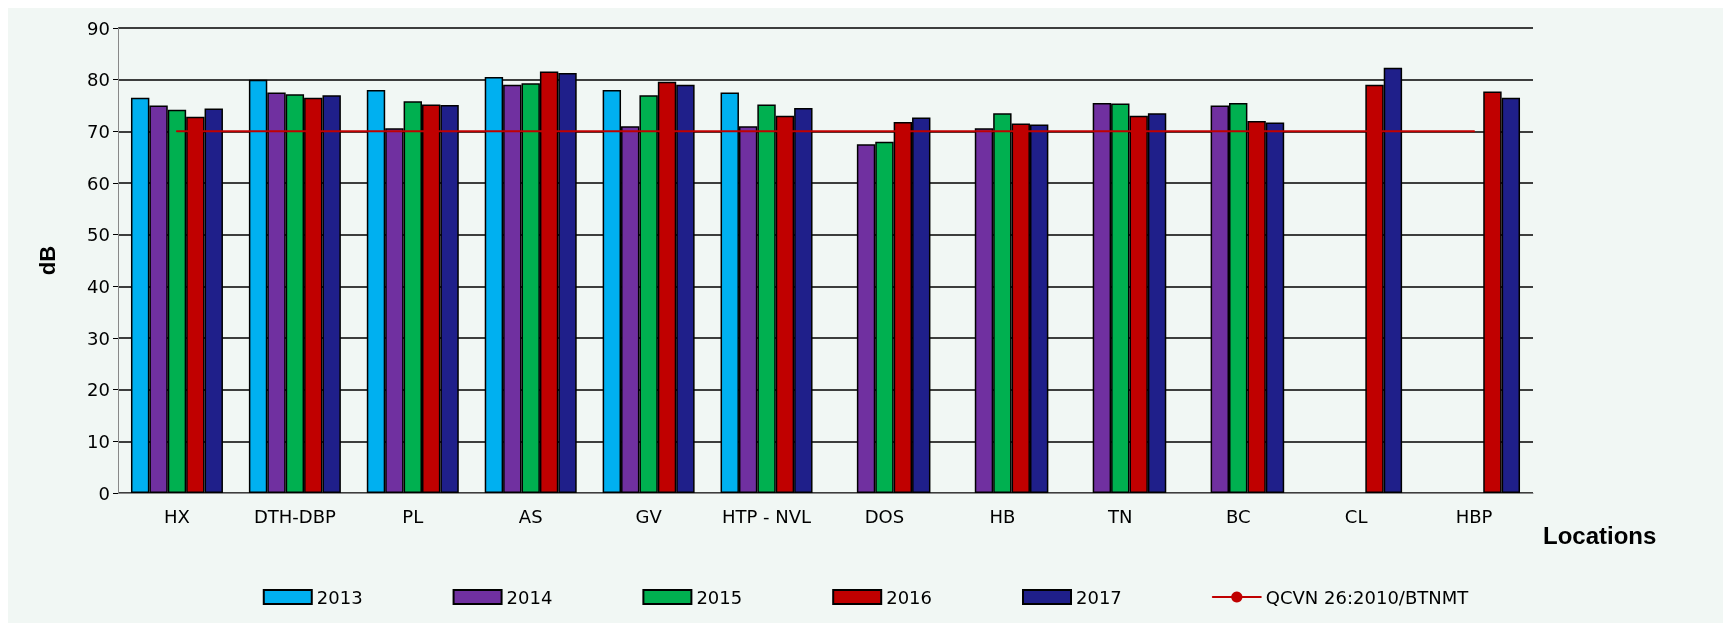 The height and width of the screenshot is (631, 1731). Describe the element at coordinates (98, 338) in the screenshot. I see `y-tick-label: 30` at that location.